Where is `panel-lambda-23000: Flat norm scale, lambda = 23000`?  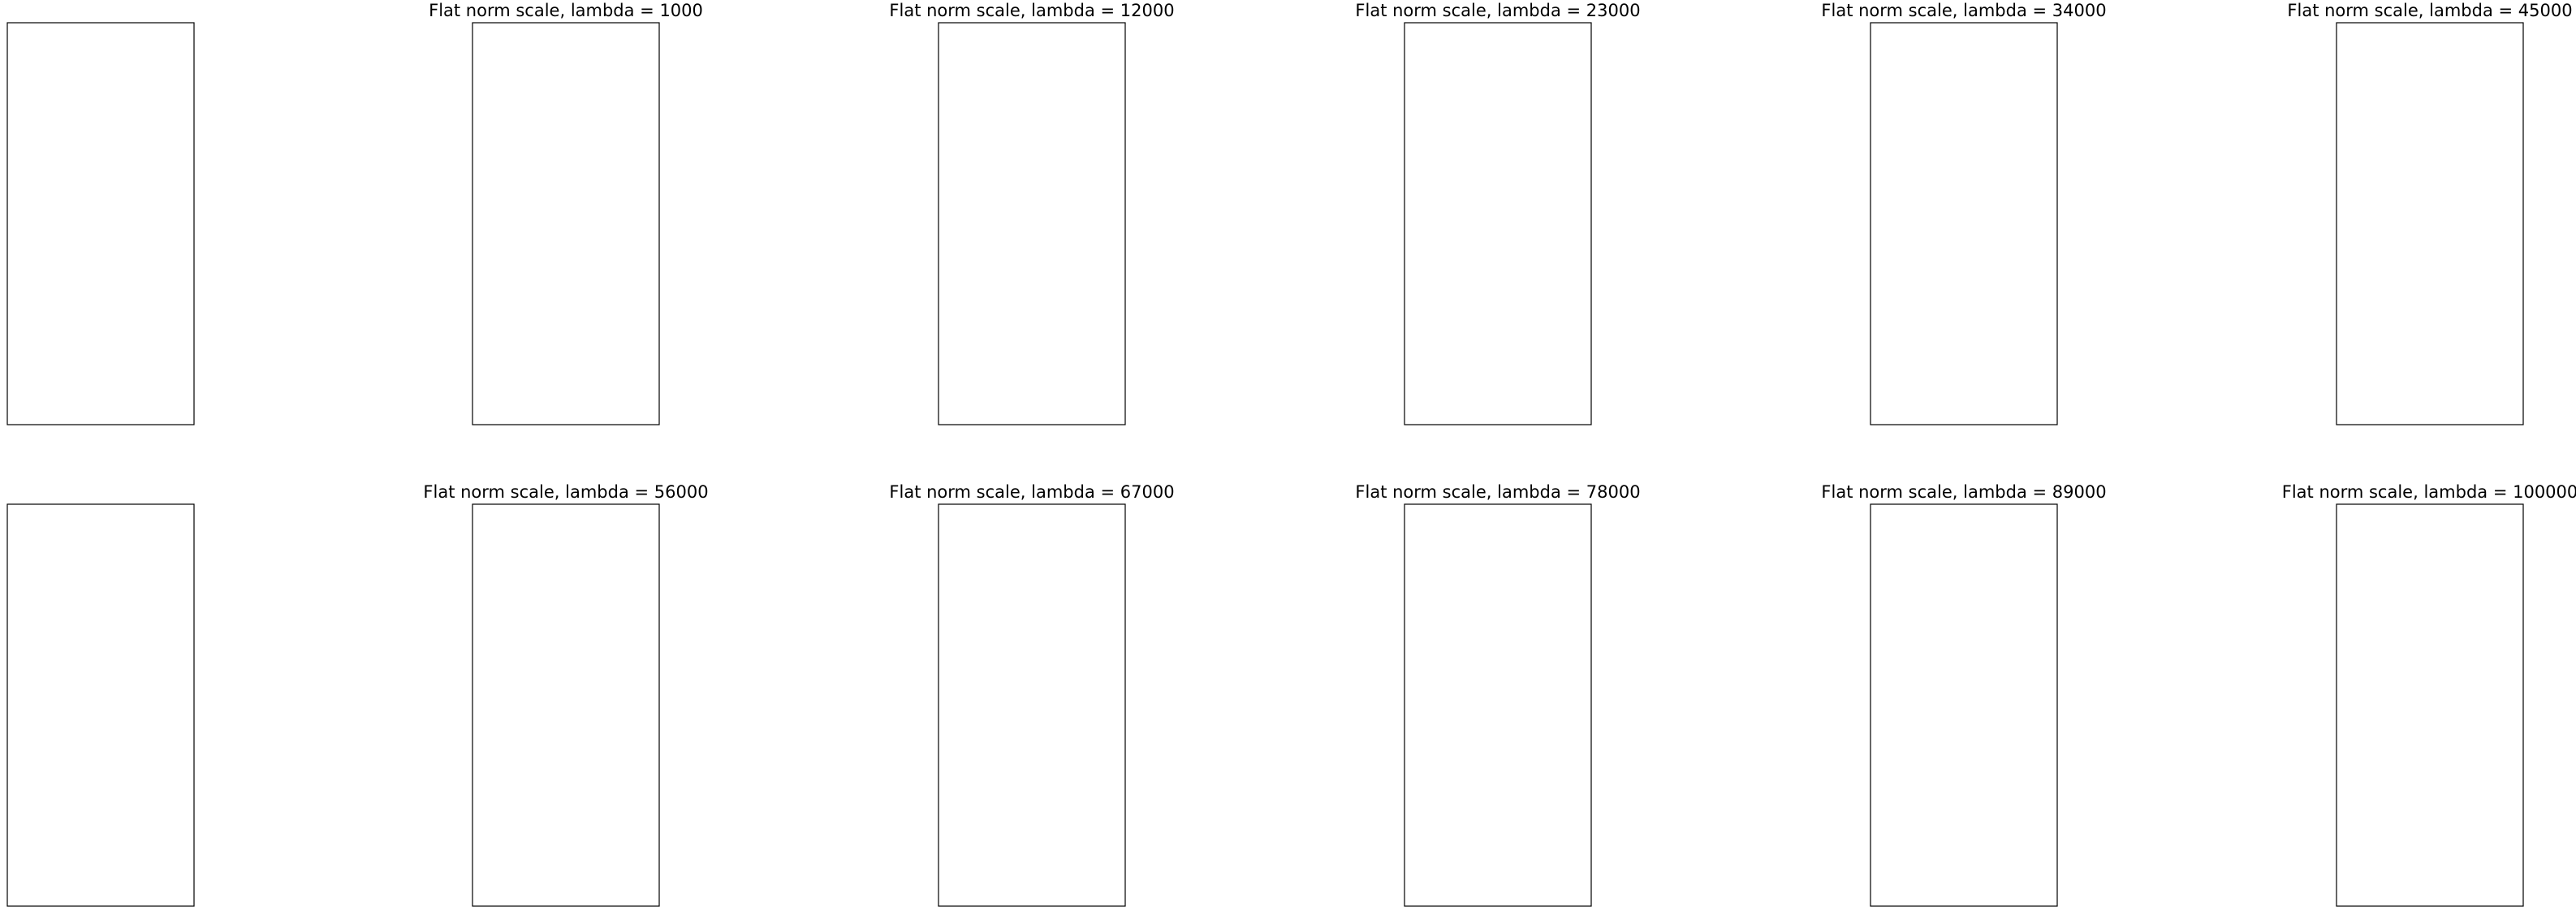 panel-lambda-23000: Flat norm scale, lambda = 23000 is located at coordinates (1498, 213).